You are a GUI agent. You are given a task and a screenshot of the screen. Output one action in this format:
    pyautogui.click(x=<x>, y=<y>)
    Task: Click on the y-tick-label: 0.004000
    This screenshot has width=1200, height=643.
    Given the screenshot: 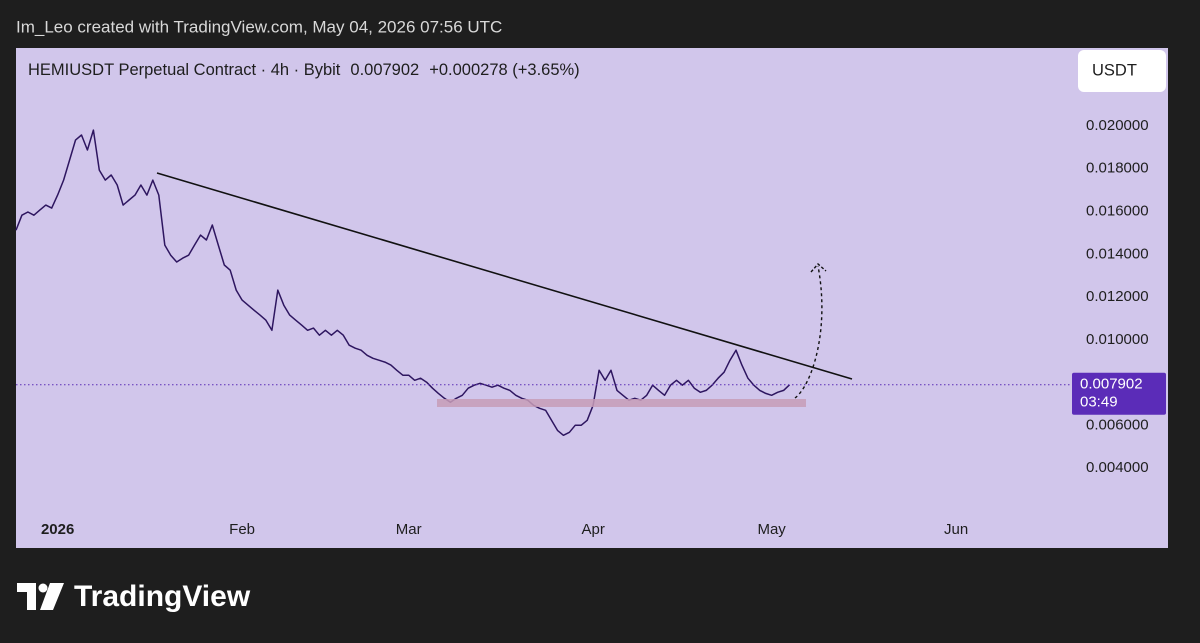 What is the action you would take?
    pyautogui.click(x=1117, y=467)
    